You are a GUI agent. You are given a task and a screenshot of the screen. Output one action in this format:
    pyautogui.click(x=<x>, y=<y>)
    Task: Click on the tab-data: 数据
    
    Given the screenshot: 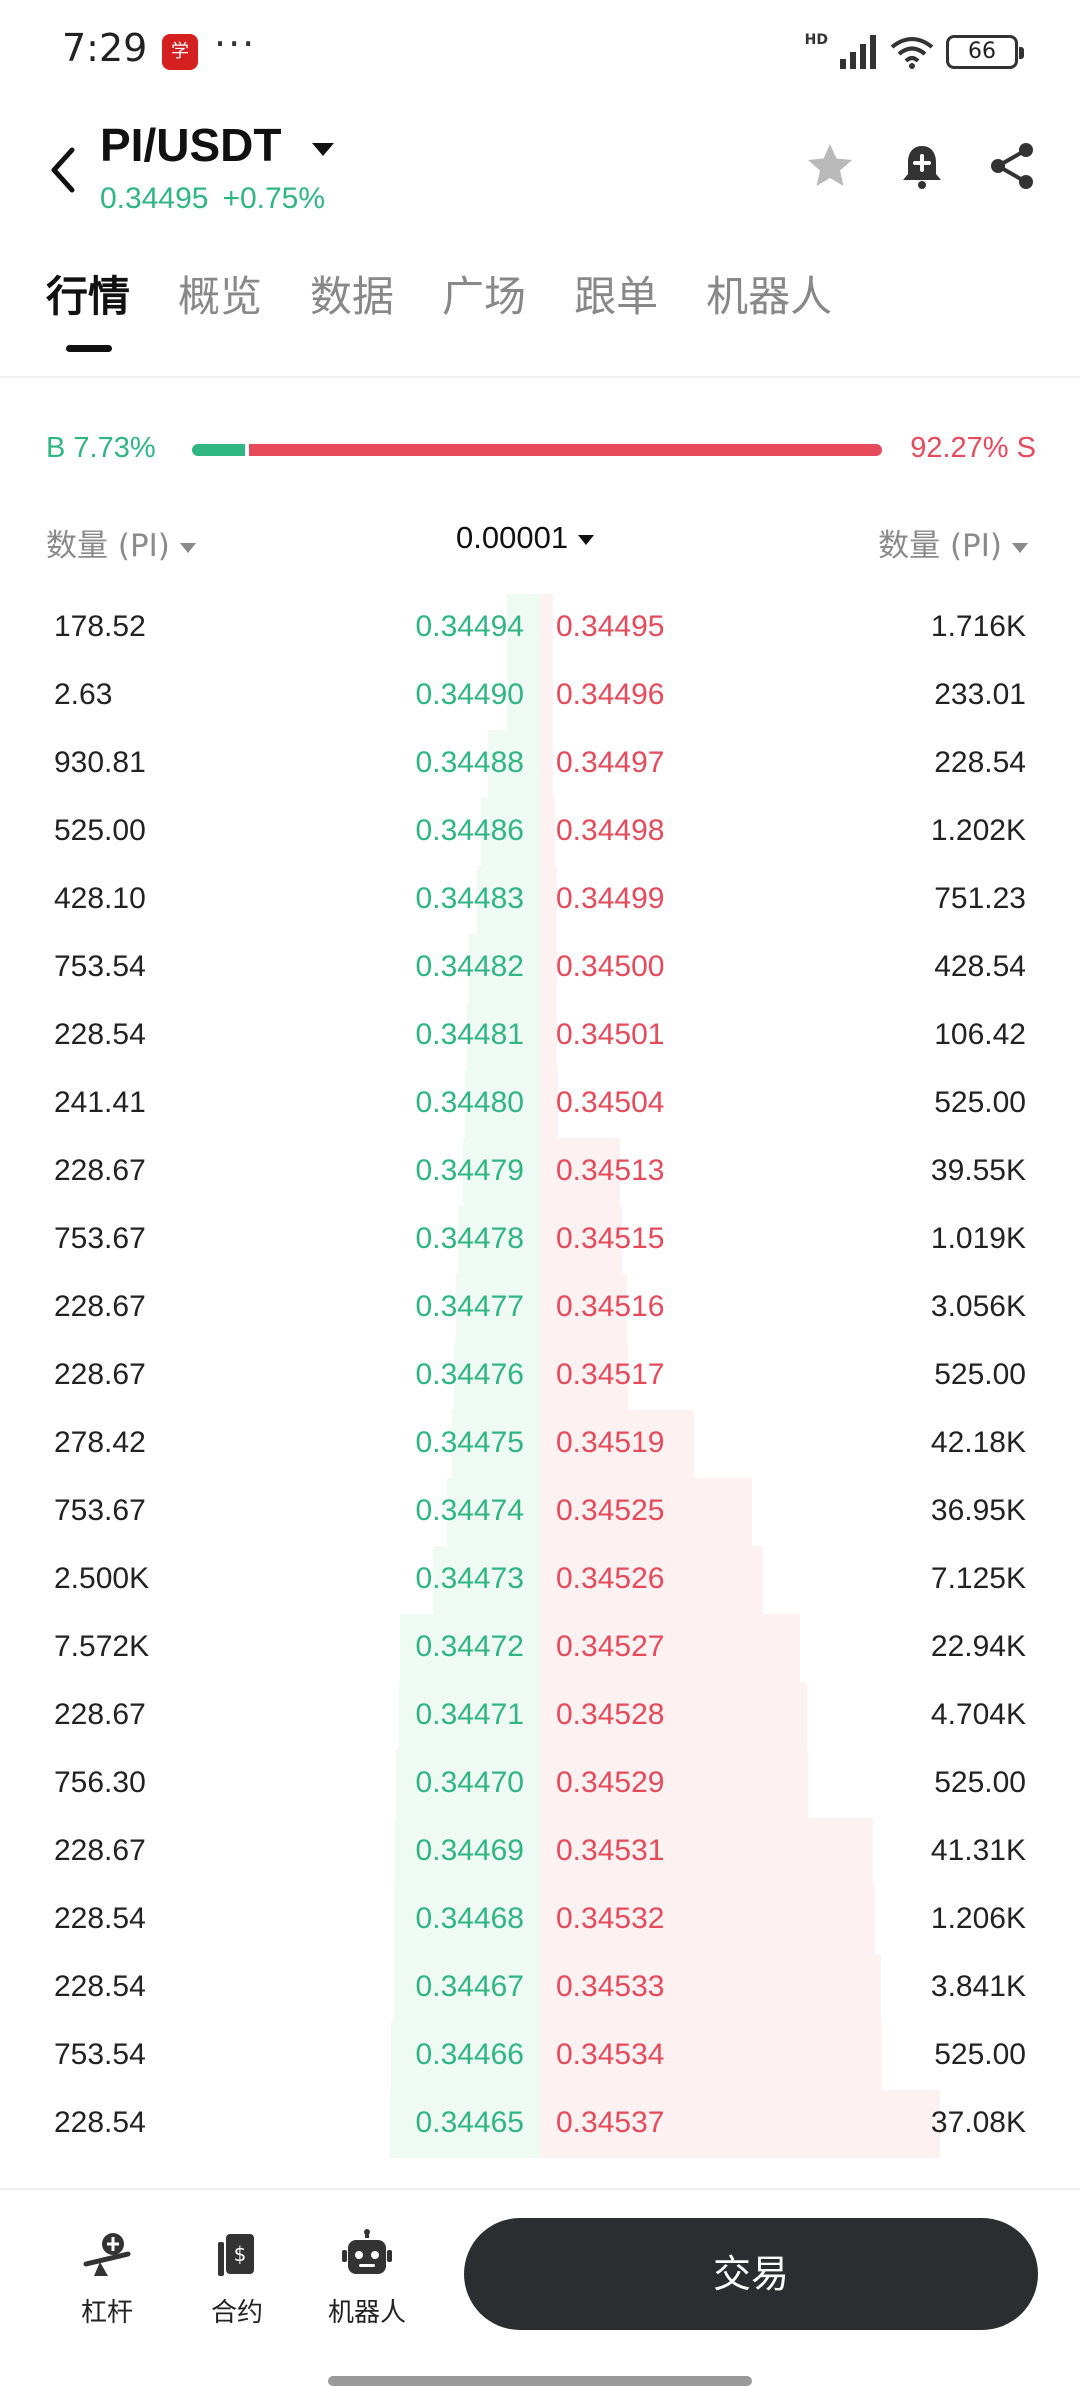 What is the action you would take?
    pyautogui.click(x=352, y=296)
    